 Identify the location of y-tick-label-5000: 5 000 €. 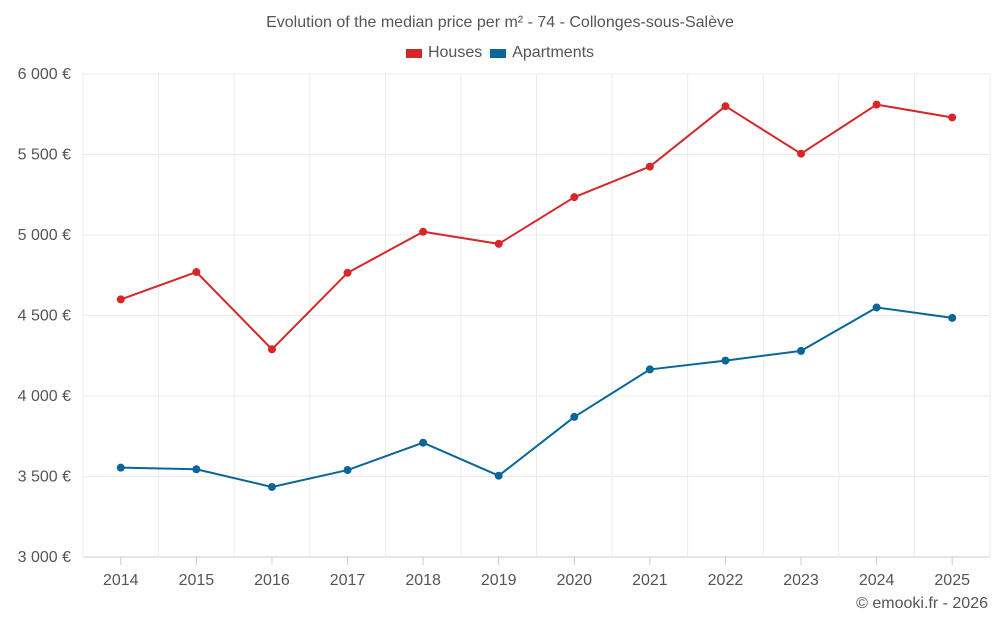
(44, 235).